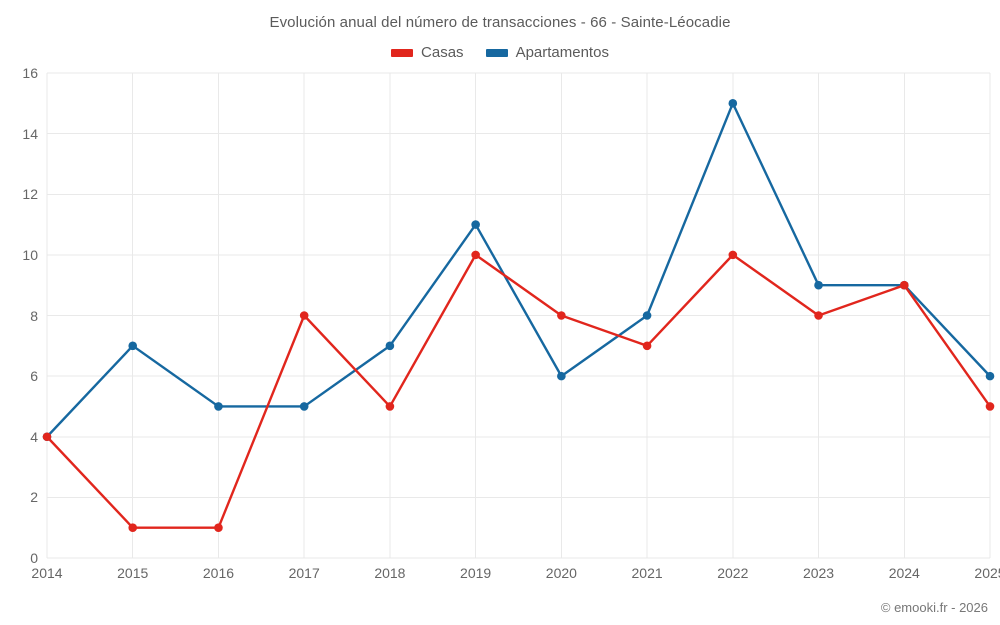  What do you see at coordinates (562, 52) in the screenshot?
I see `legend-label-apartamentos: Apartamentos` at bounding box center [562, 52].